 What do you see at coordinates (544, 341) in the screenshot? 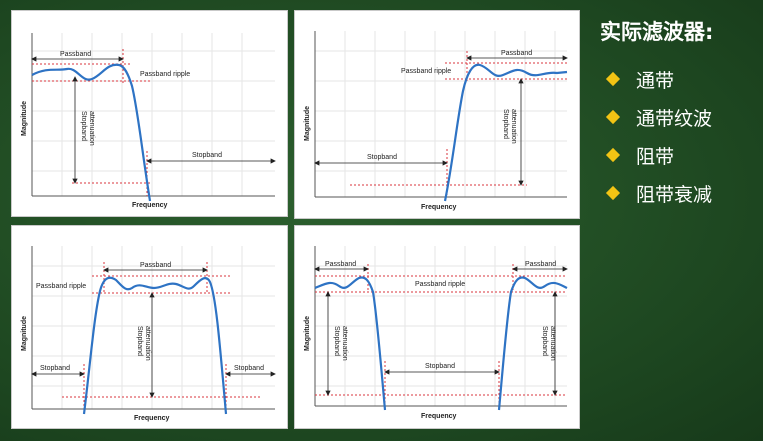
I see `attenuation-right-label: Stopband` at bounding box center [544, 341].